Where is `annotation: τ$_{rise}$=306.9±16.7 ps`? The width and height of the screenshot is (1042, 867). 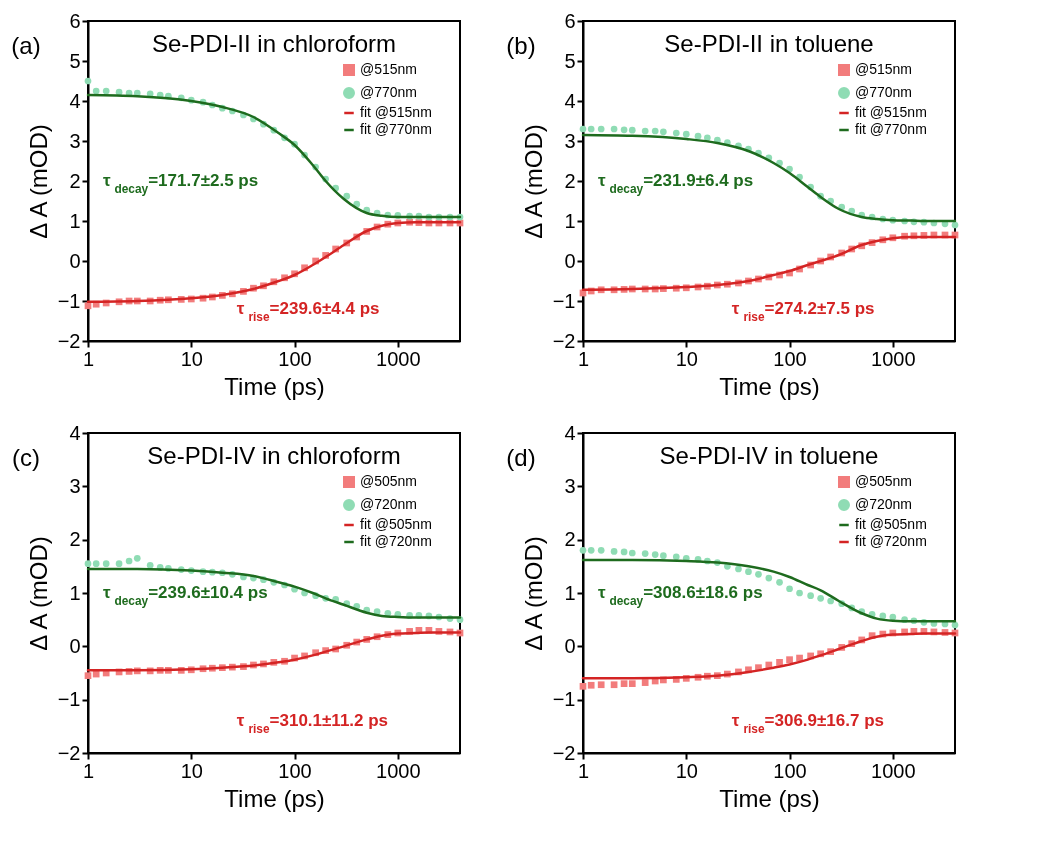 annotation: τ$_{rise}$=306.9±16.7 ps is located at coordinates (808, 723).